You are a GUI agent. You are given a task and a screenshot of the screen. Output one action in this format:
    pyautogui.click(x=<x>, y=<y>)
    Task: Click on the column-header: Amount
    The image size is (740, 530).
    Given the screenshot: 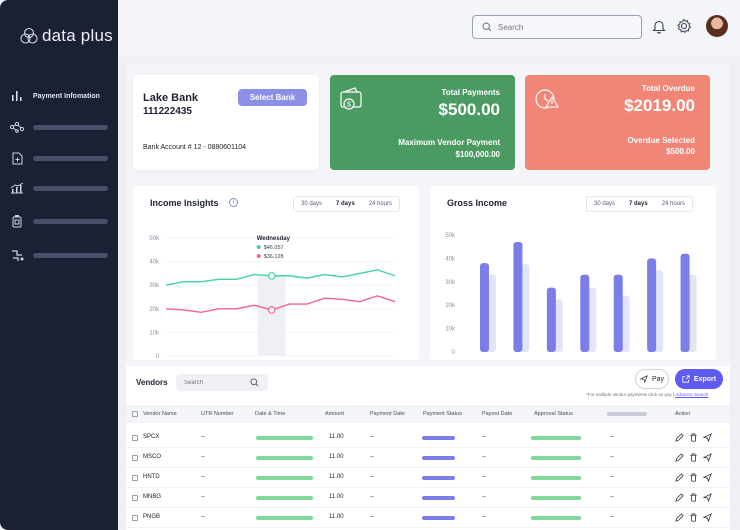 What is the action you would take?
    pyautogui.click(x=334, y=414)
    